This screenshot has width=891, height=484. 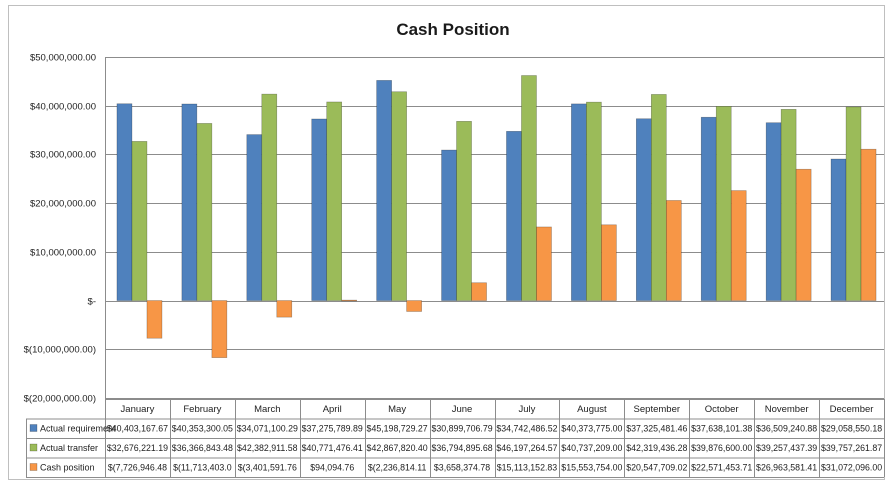 I want to click on data-label: $40,373,775.00, so click(x=591, y=429).